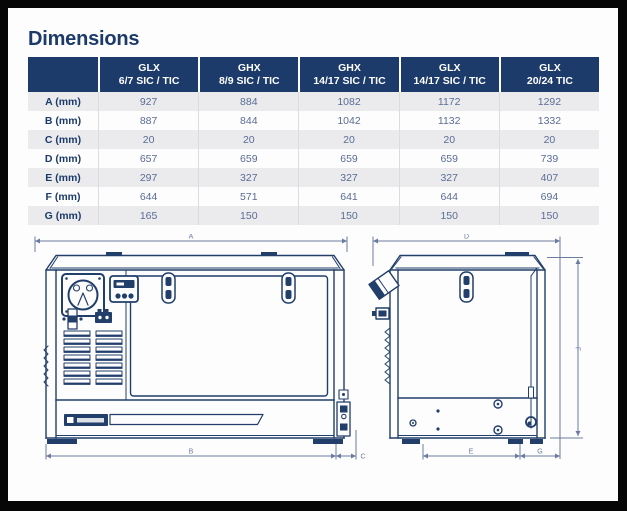  I want to click on front-vent-slot, so click(186, 419).